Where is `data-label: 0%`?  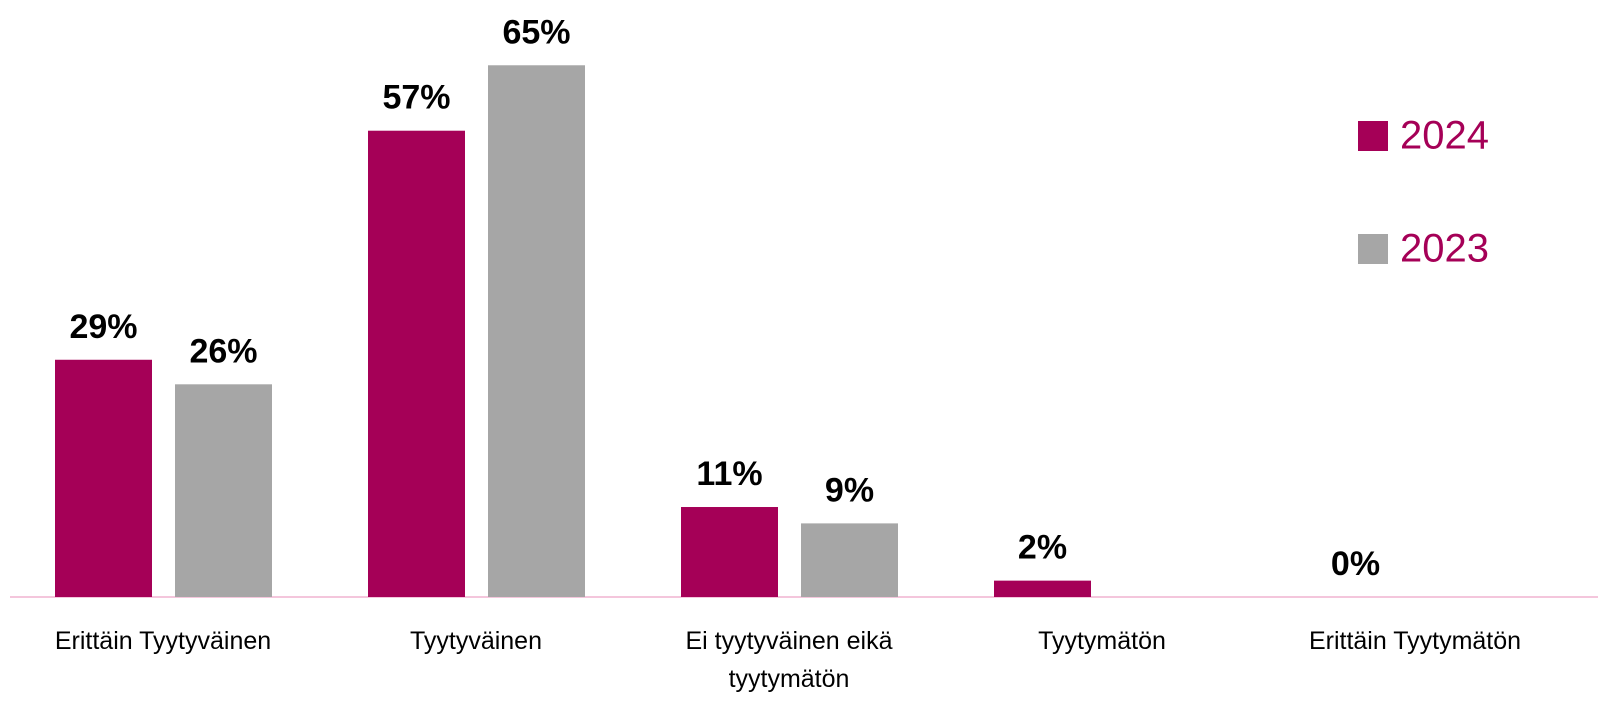
data-label: 0% is located at coordinates (1355, 564).